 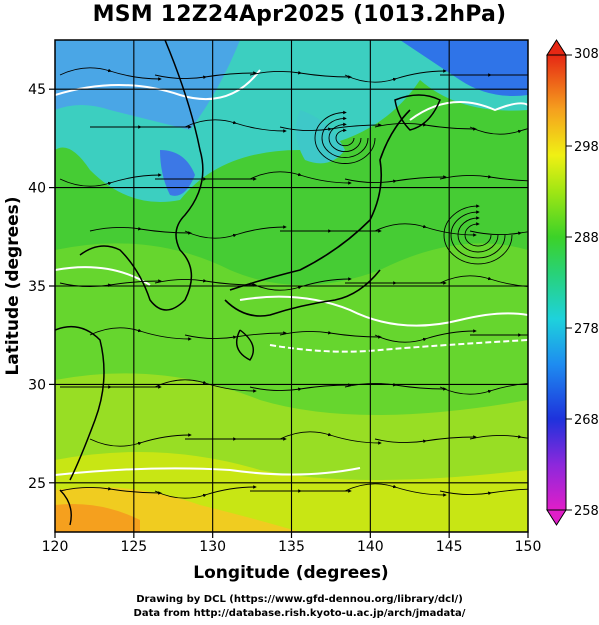 What do you see at coordinates (299, 14) in the screenshot?
I see `map-title: MSM 12Z24Apr2025 (1013.2hPa)` at bounding box center [299, 14].